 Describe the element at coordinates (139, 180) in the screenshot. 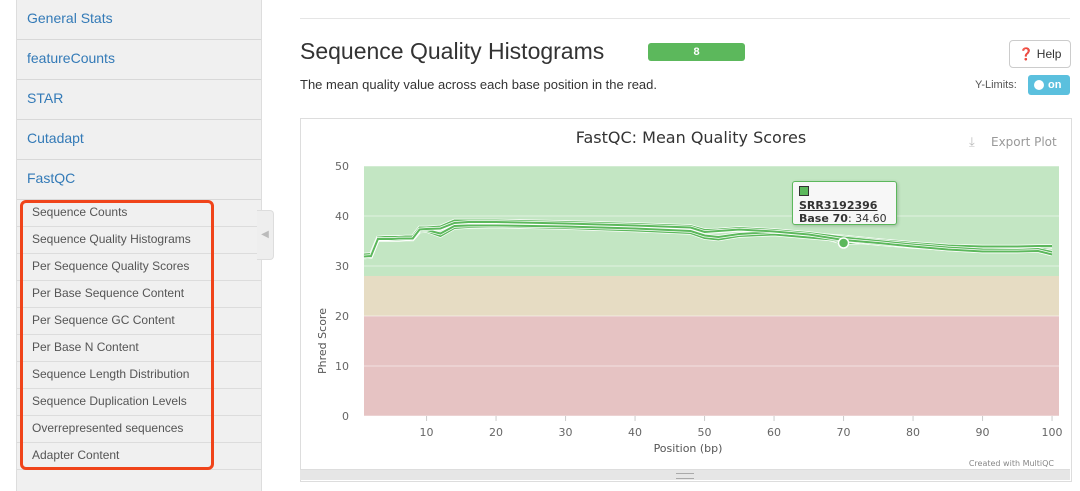

I see `sidebar-item-fastqc: FastQC` at that location.